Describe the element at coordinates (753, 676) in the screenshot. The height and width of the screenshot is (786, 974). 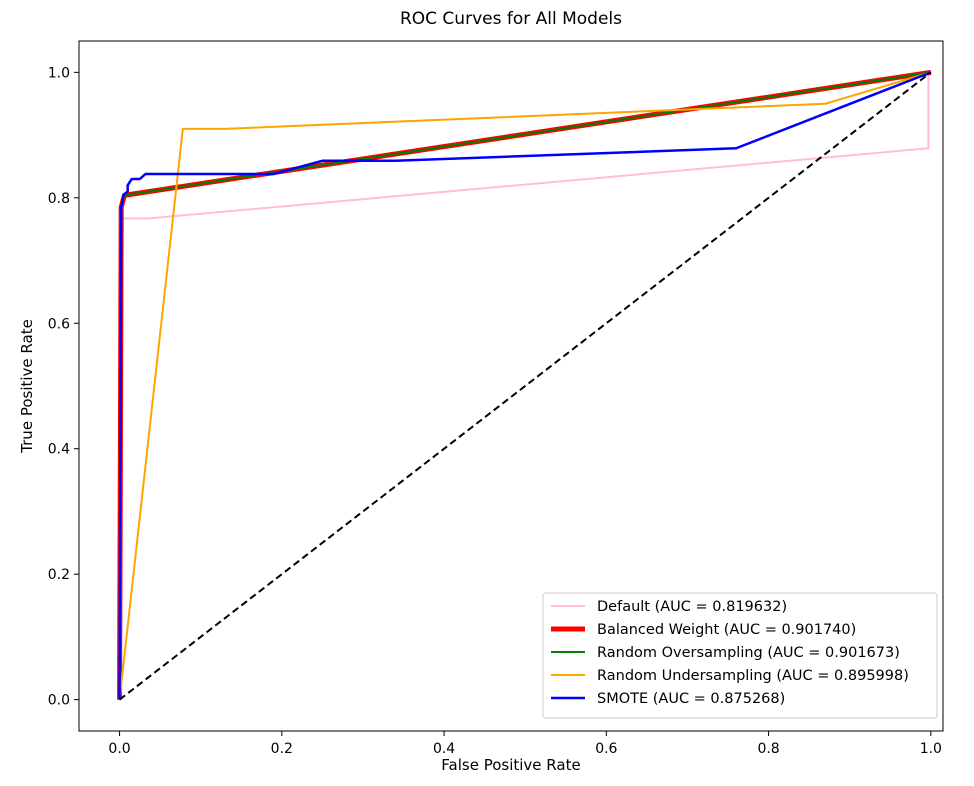
I see `legend-label: Random Undersampling (AUC = 0.895998)` at that location.